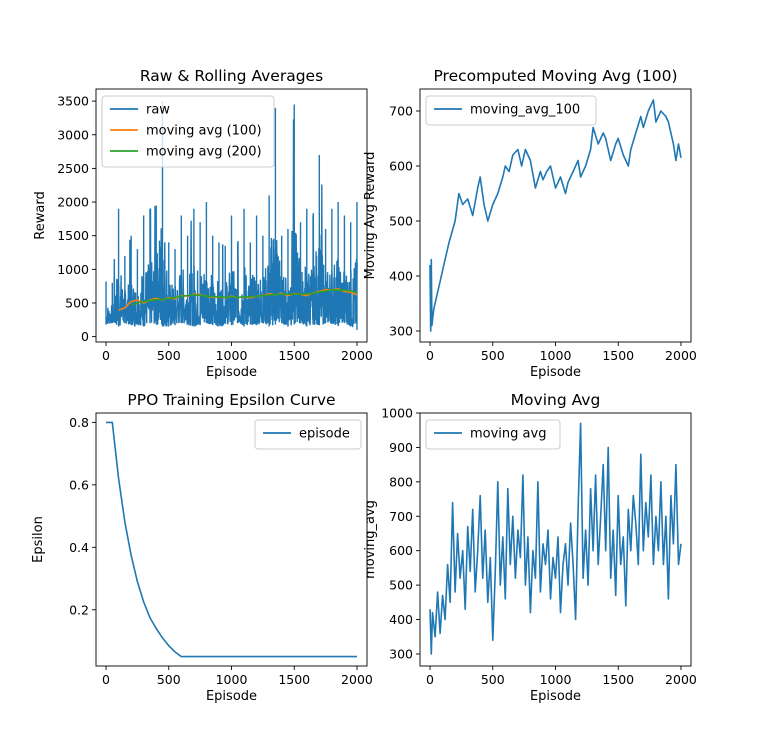  I want to click on y-tick-label: 0, so click(85, 336).